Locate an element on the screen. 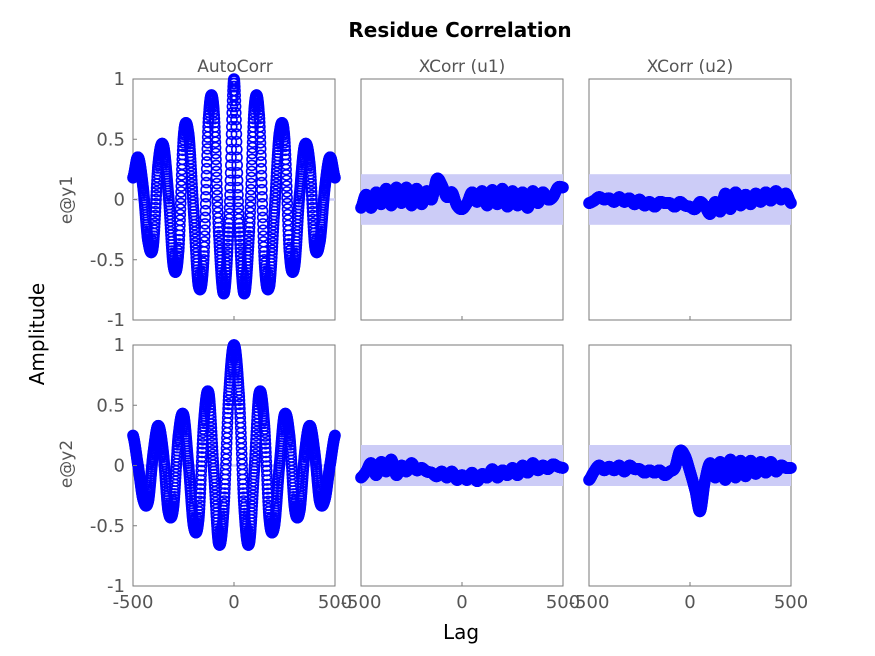 The width and height of the screenshot is (875, 656). column-title-xcorr-u1: XCorr (u1) is located at coordinates (462, 67).